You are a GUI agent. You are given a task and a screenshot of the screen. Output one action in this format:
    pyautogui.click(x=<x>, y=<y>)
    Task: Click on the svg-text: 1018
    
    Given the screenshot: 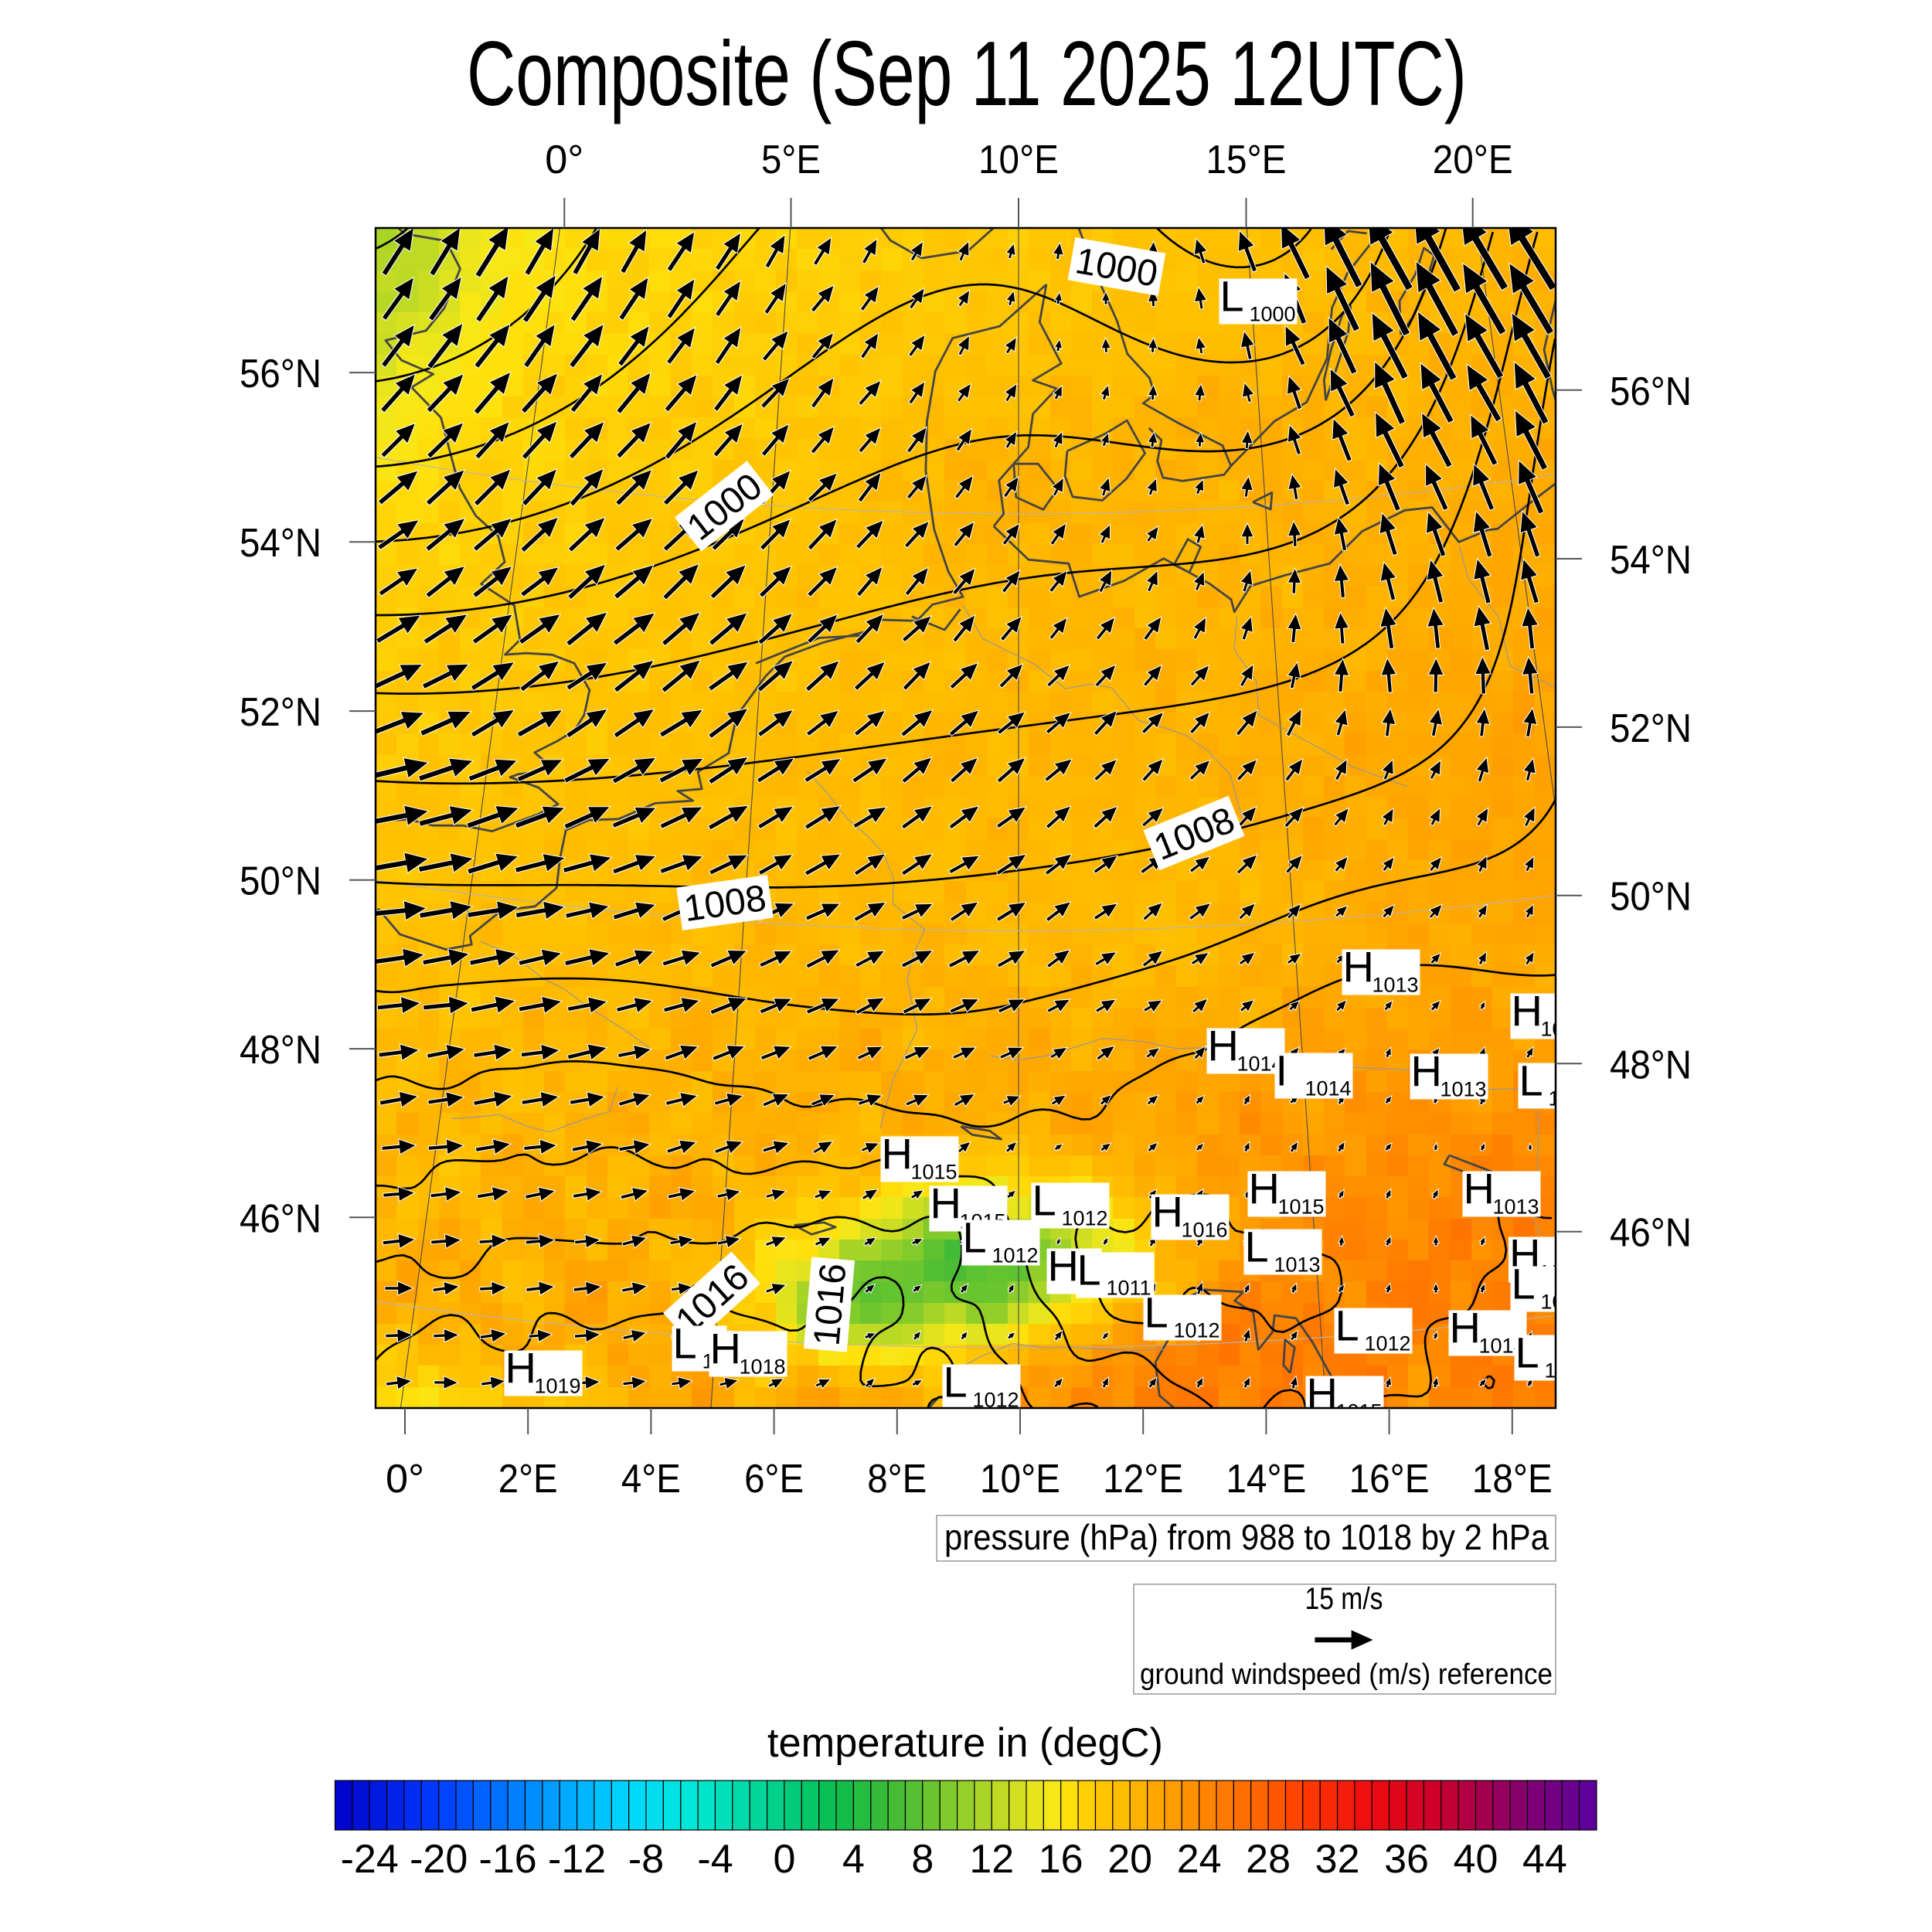 What is the action you would take?
    pyautogui.click(x=763, y=1367)
    